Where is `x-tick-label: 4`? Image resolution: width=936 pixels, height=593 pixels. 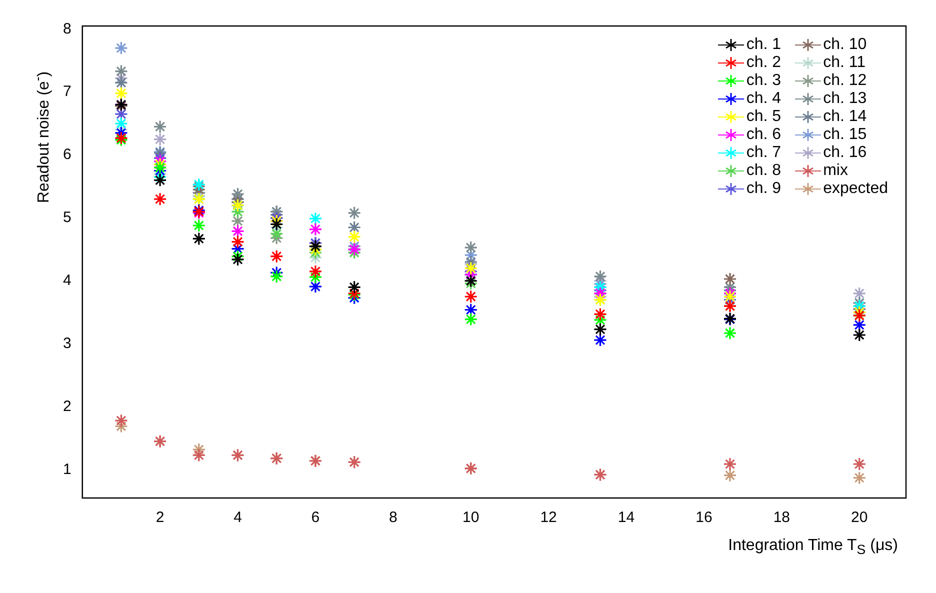
x-tick-label: 4 is located at coordinates (238, 517).